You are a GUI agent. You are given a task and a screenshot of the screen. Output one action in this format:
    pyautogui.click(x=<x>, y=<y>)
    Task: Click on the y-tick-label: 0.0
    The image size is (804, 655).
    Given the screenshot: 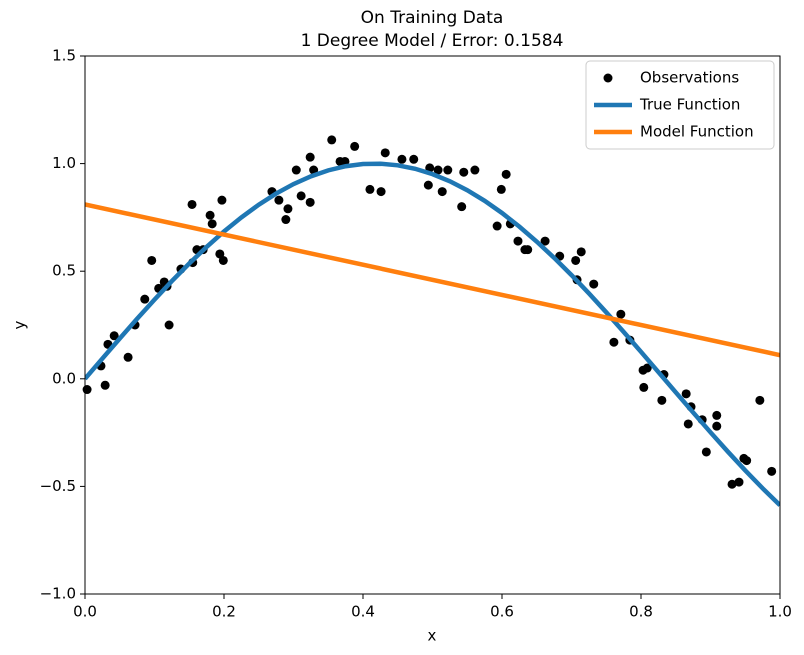 What is the action you would take?
    pyautogui.click(x=64, y=378)
    